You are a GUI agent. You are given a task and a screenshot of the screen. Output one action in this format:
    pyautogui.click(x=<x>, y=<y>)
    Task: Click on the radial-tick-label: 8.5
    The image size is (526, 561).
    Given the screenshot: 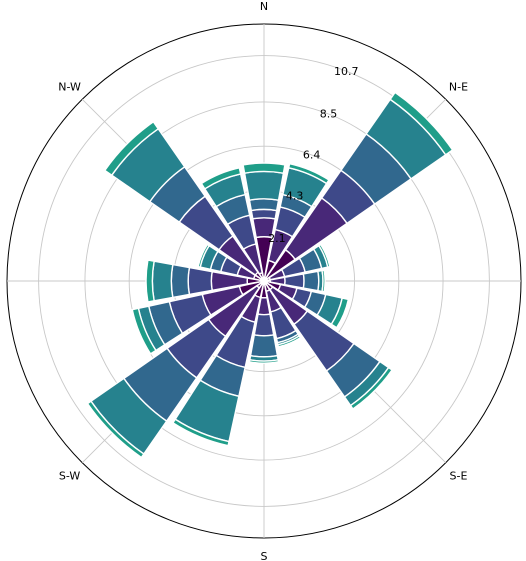 What is the action you would take?
    pyautogui.click(x=329, y=114)
    